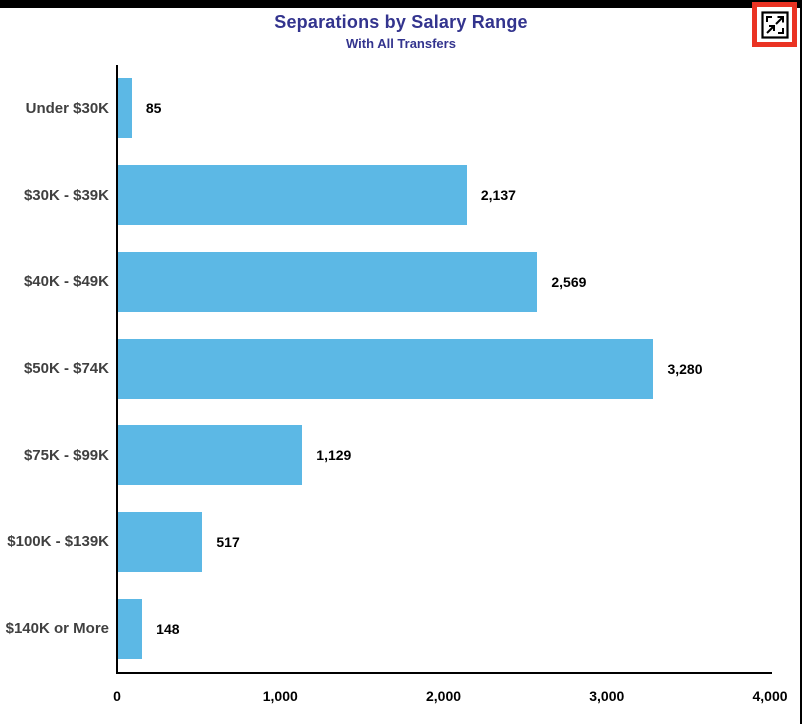 The height and width of the screenshot is (724, 802). Describe the element at coordinates (444, 108) in the screenshot. I see `bar-row: 85` at that location.